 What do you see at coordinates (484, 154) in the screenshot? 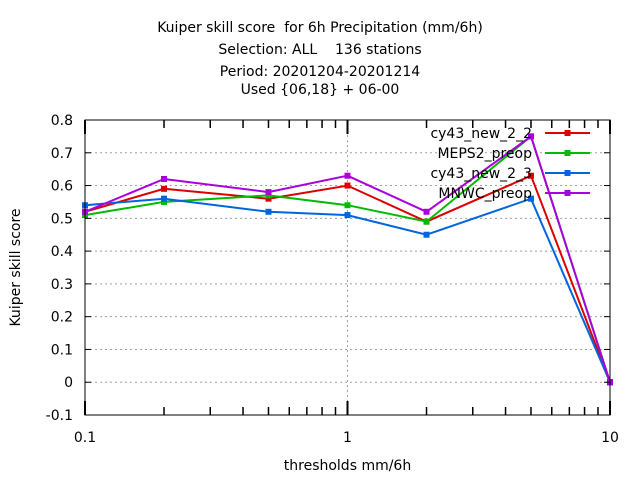
I see `legend-label: MEPS2_preop` at bounding box center [484, 154].